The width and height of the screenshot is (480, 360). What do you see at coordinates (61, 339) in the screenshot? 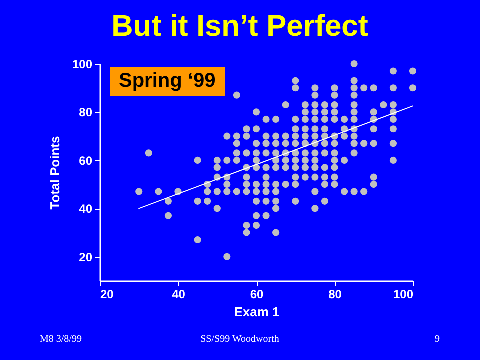
I see `text: M8 3/8/99` at bounding box center [61, 339].